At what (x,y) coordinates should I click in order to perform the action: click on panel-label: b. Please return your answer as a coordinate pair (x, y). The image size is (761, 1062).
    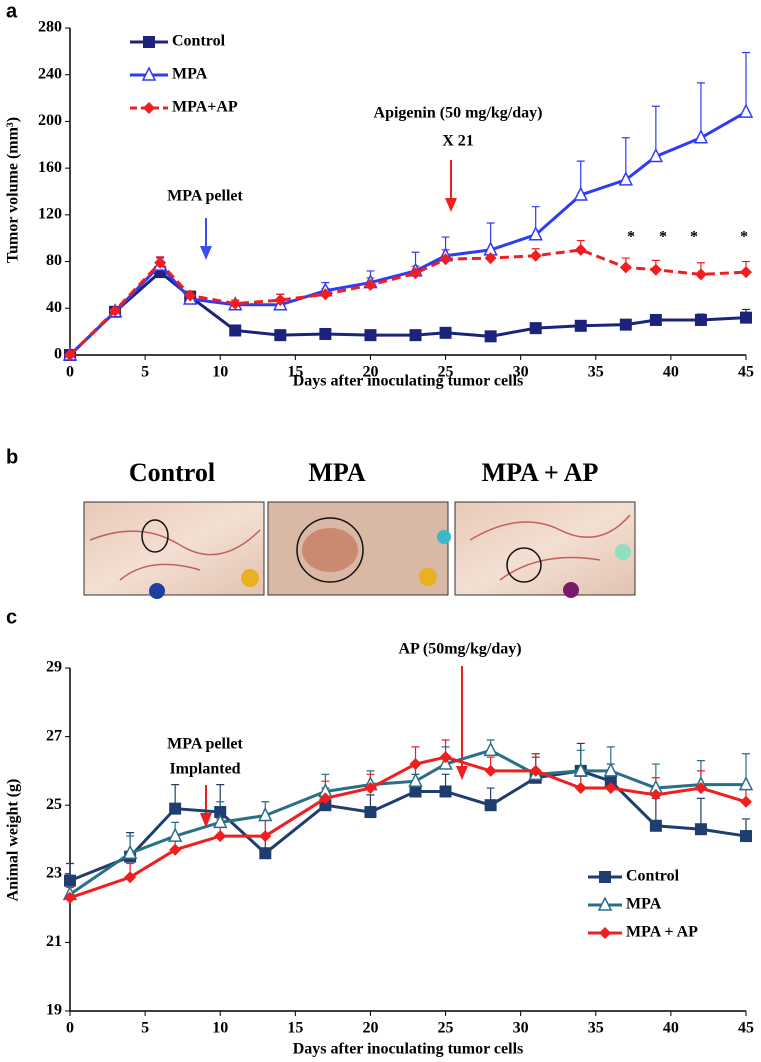
    Looking at the image, I should click on (12, 457).